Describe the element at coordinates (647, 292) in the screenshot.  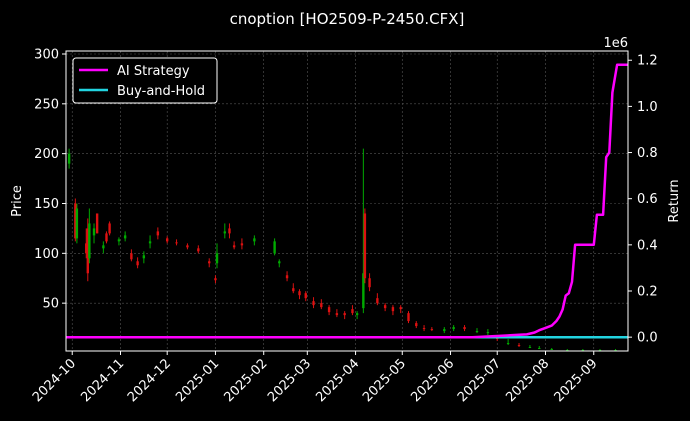
I see `right-tick-label: 0.2` at that location.